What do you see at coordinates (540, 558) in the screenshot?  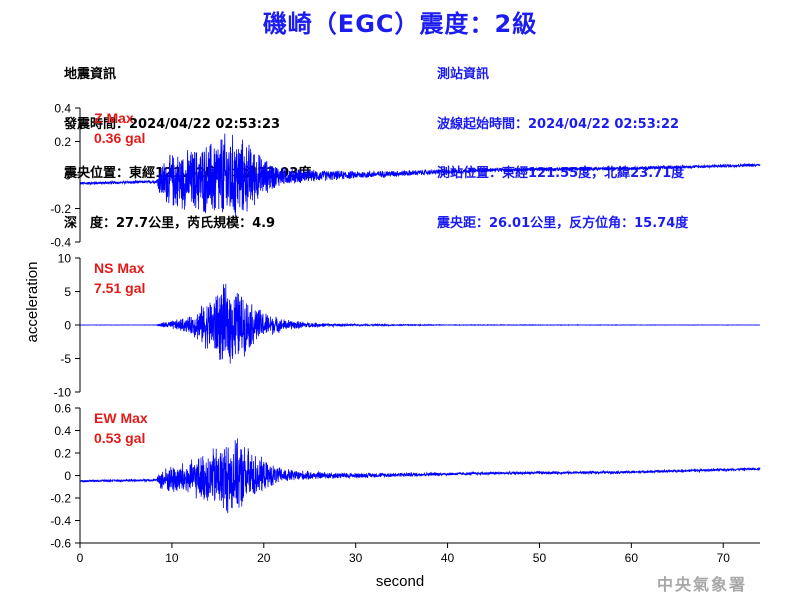 I see `x-tick-label: 50` at bounding box center [540, 558].